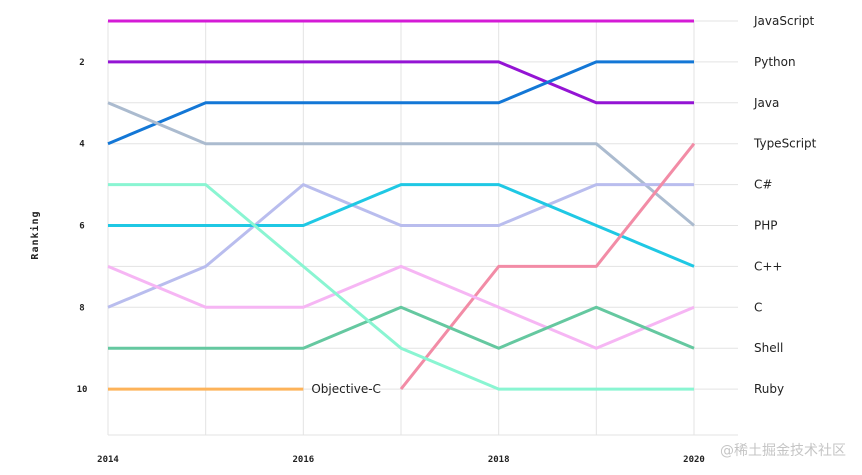 This screenshot has width=862, height=475. I want to click on y-tick-label: 8, so click(81, 308).